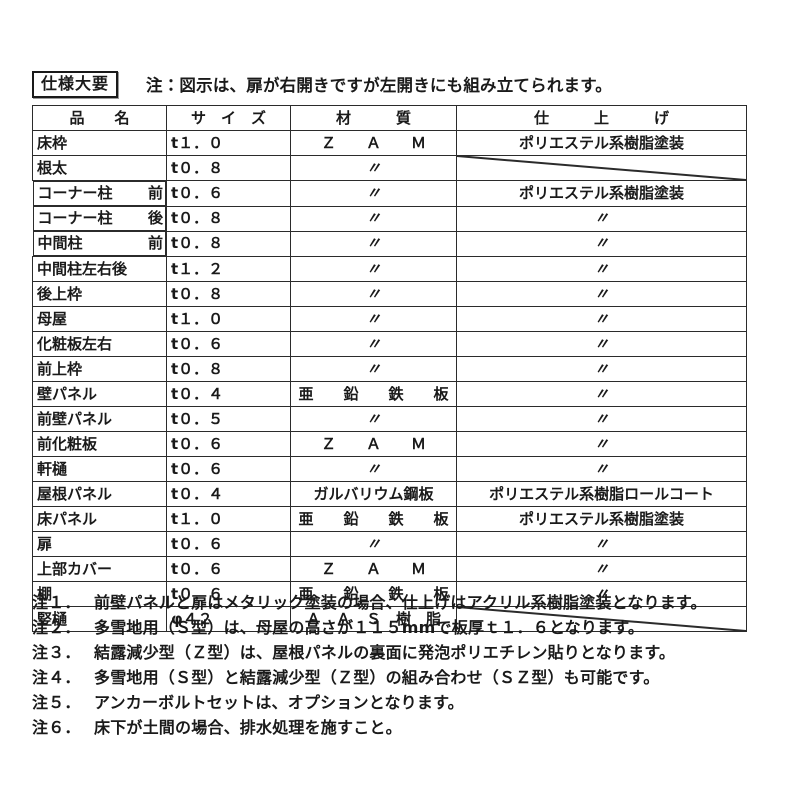  What do you see at coordinates (99, 218) in the screenshot?
I see `cell-item-name: コーナー柱 後` at bounding box center [99, 218].